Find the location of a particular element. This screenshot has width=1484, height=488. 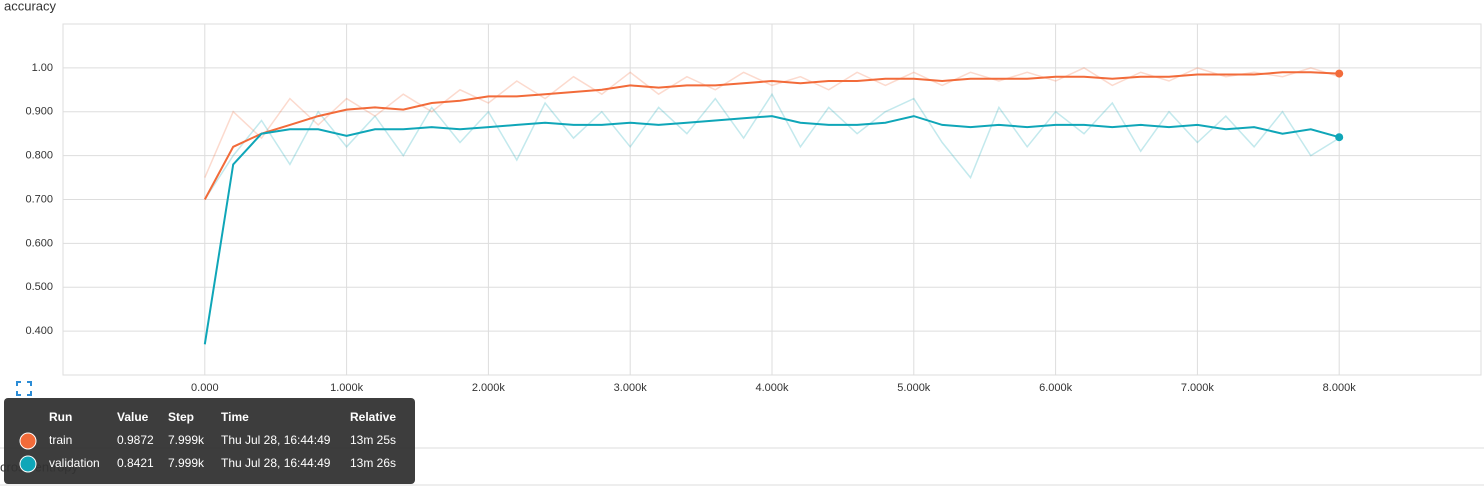

tooltip-header: Time is located at coordinates (235, 417).